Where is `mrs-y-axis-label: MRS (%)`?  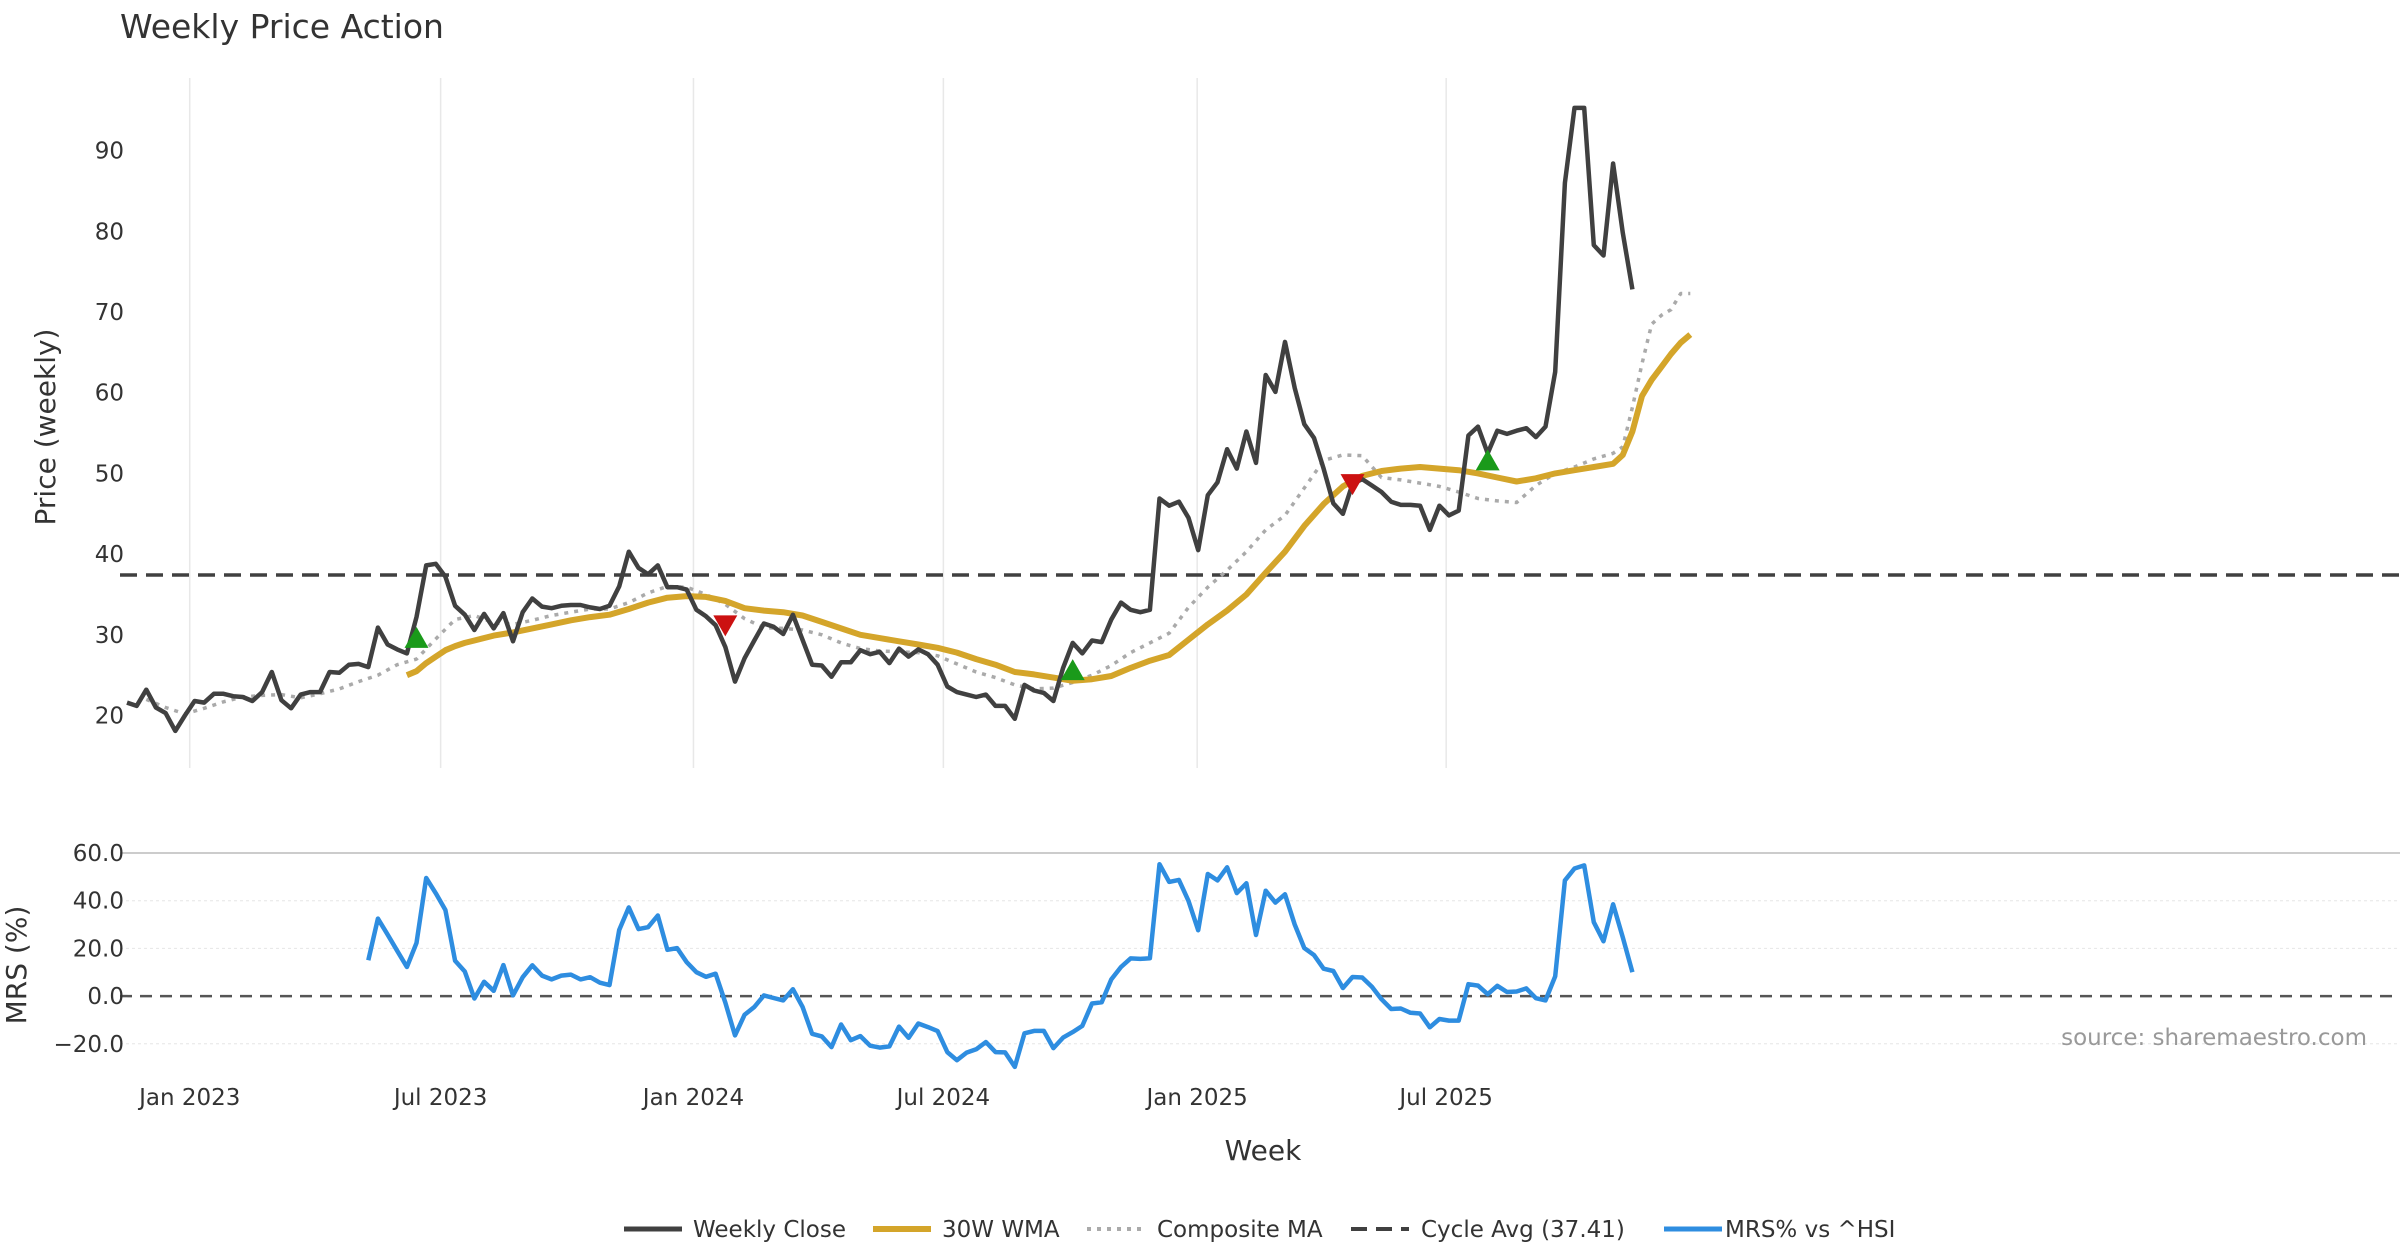 mrs-y-axis-label: MRS (%) is located at coordinates (16, 965).